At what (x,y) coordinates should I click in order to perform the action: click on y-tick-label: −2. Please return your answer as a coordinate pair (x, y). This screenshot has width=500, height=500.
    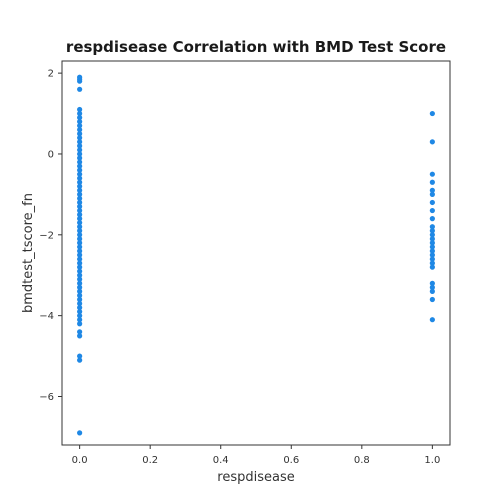
    Looking at the image, I should click on (46, 235).